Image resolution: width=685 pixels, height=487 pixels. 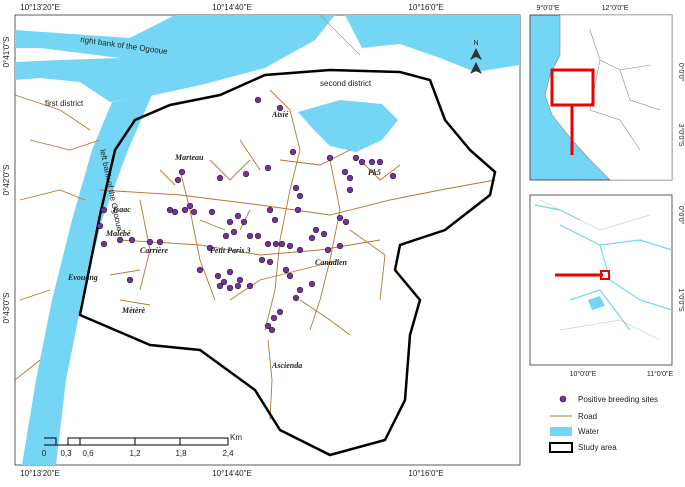 I want to click on place-label: Marteau, so click(x=189, y=157).